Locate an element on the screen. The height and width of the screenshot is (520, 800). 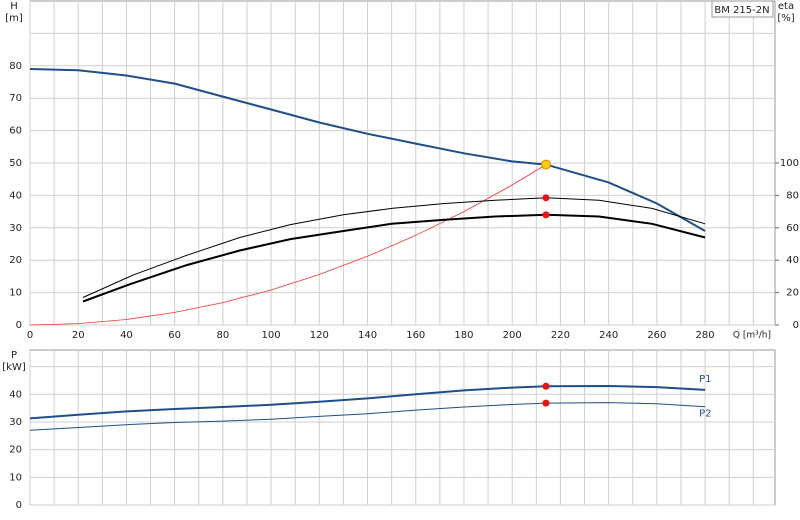
y2-axis-unit: [%] is located at coordinates (785, 18).